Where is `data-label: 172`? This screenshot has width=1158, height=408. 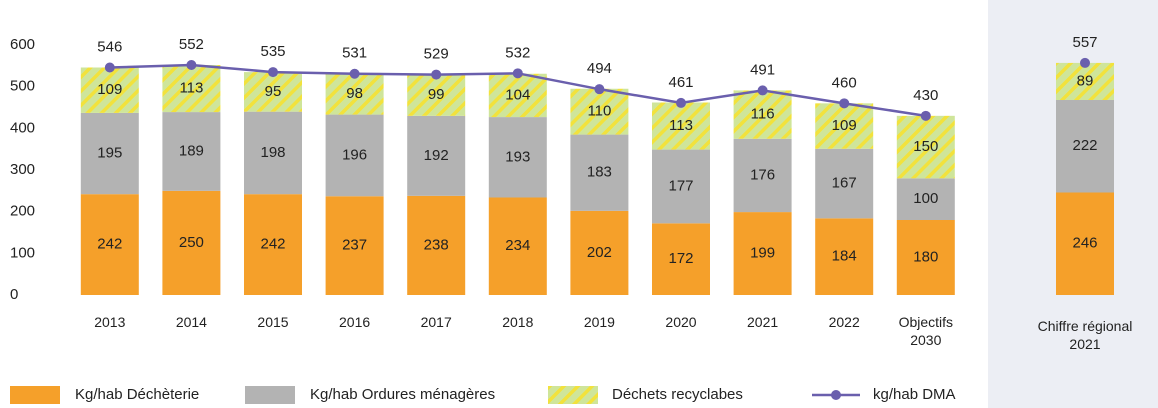 data-label: 172 is located at coordinates (680, 258).